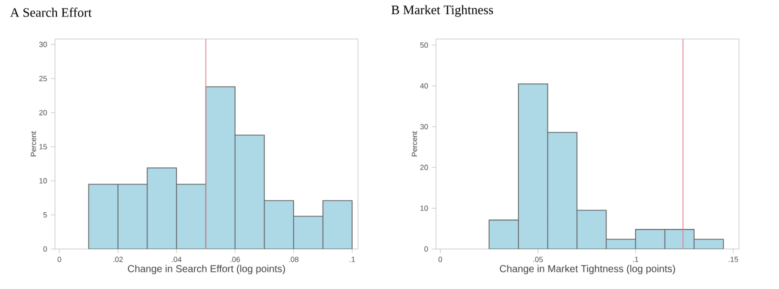 Image resolution: width=779 pixels, height=289 pixels. Describe the element at coordinates (442, 11) in the screenshot. I see `chart-title: B Market Tightness` at that location.